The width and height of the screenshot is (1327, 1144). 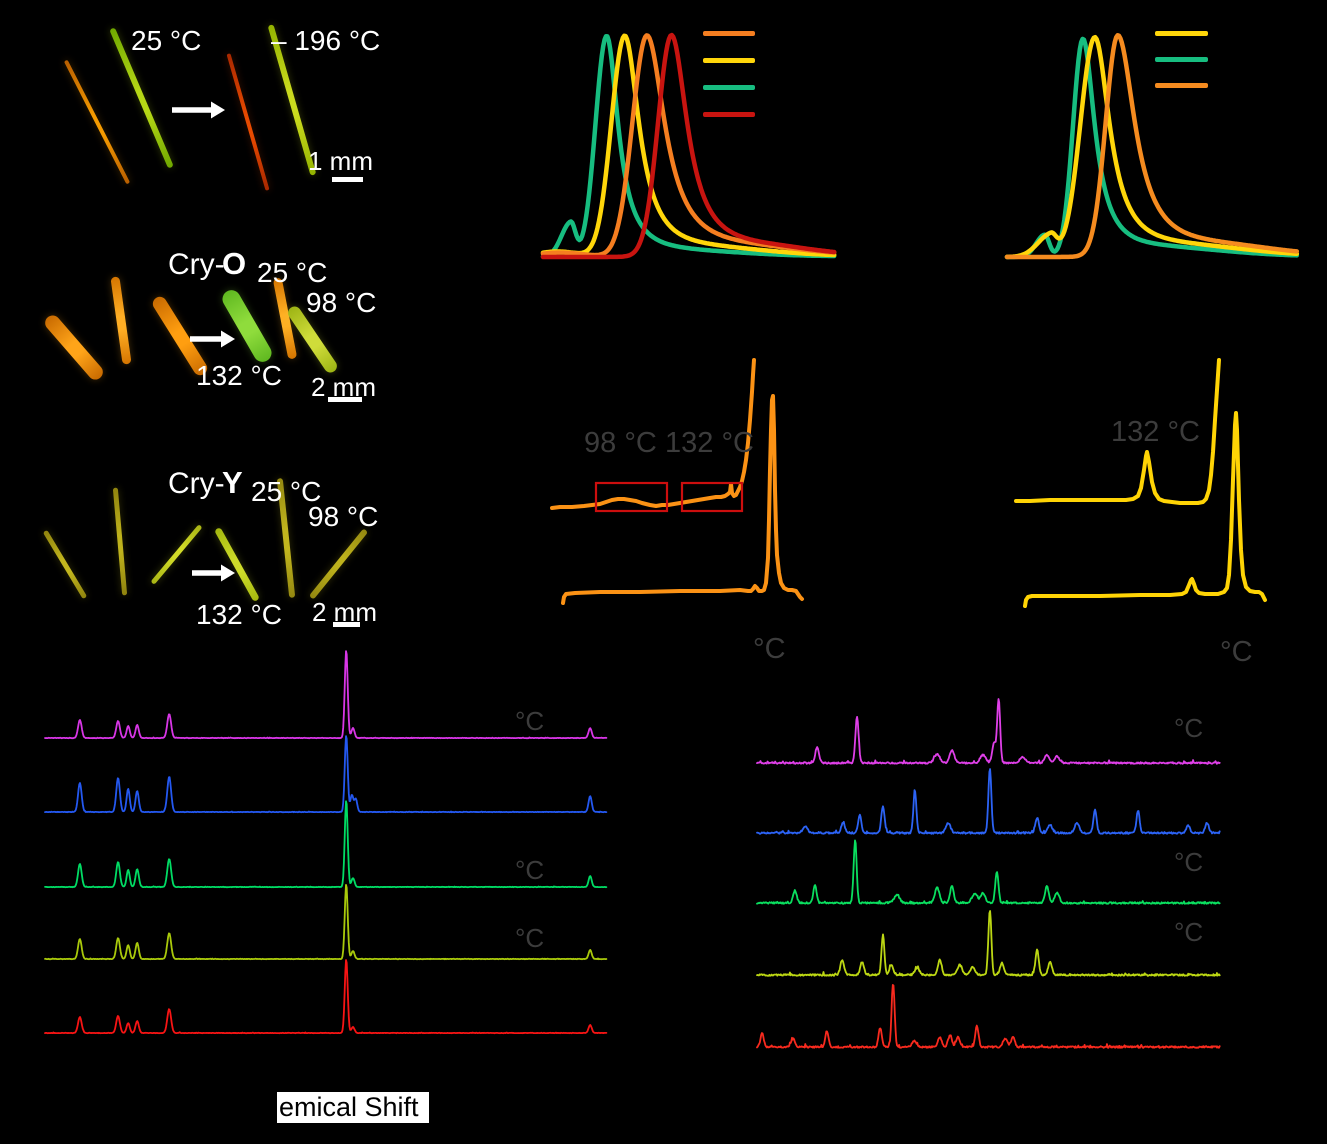 I want to click on label-nmr-row1-unit: °C, so click(x=530, y=721).